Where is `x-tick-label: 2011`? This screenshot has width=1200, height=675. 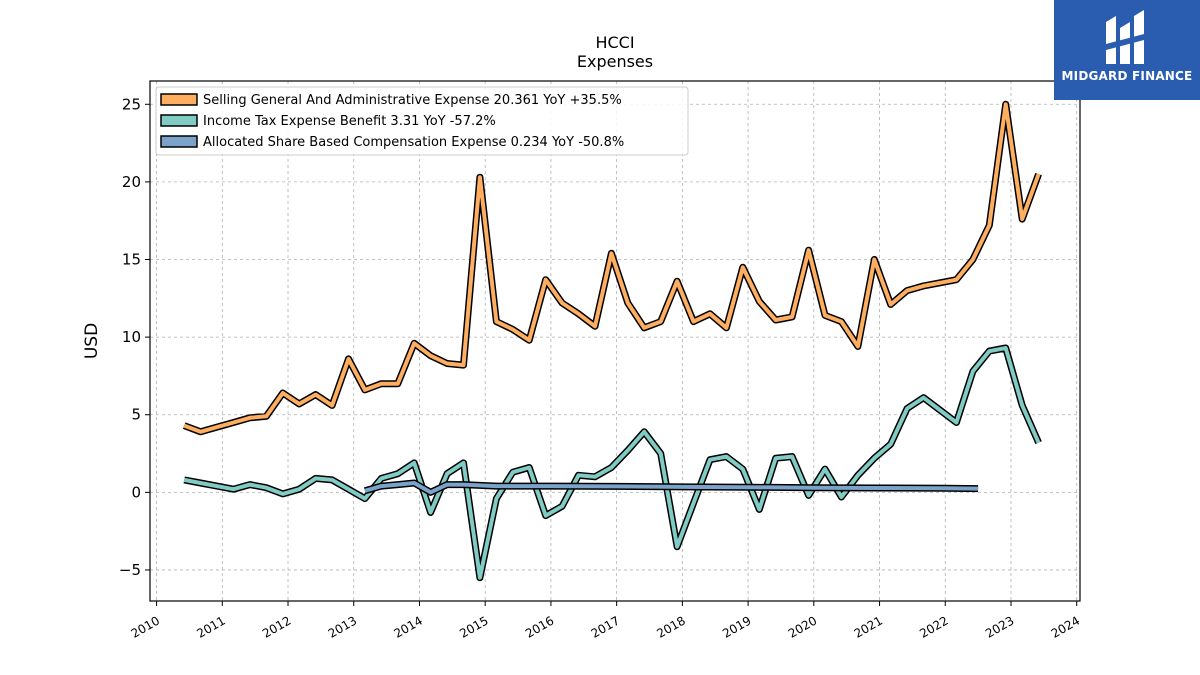
x-tick-label: 2011 is located at coordinates (210, 626).